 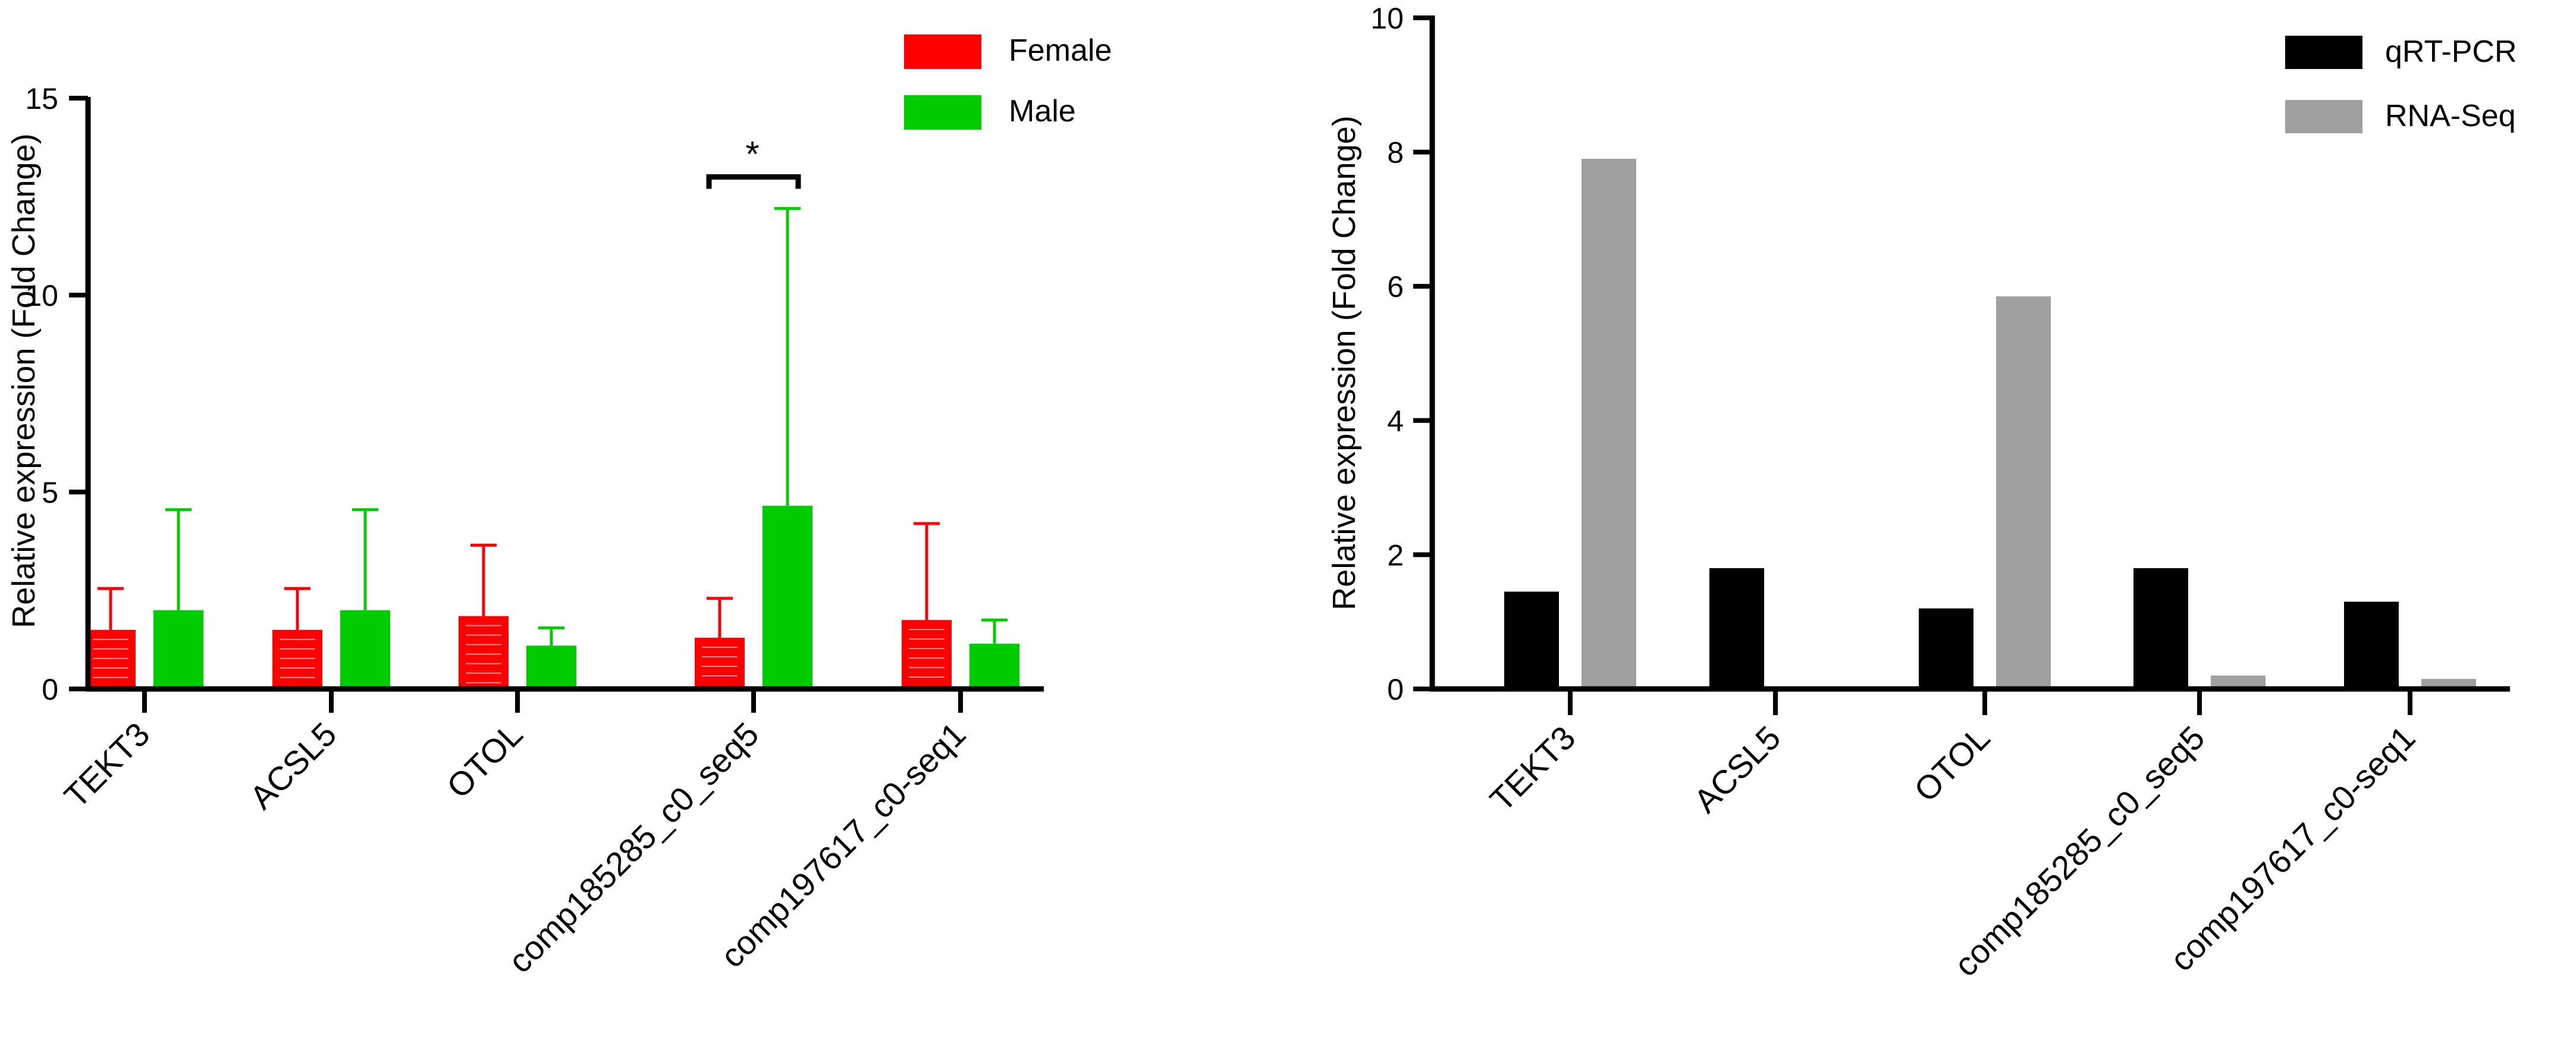 What do you see at coordinates (753, 182) in the screenshot?
I see `significance-bracket` at bounding box center [753, 182].